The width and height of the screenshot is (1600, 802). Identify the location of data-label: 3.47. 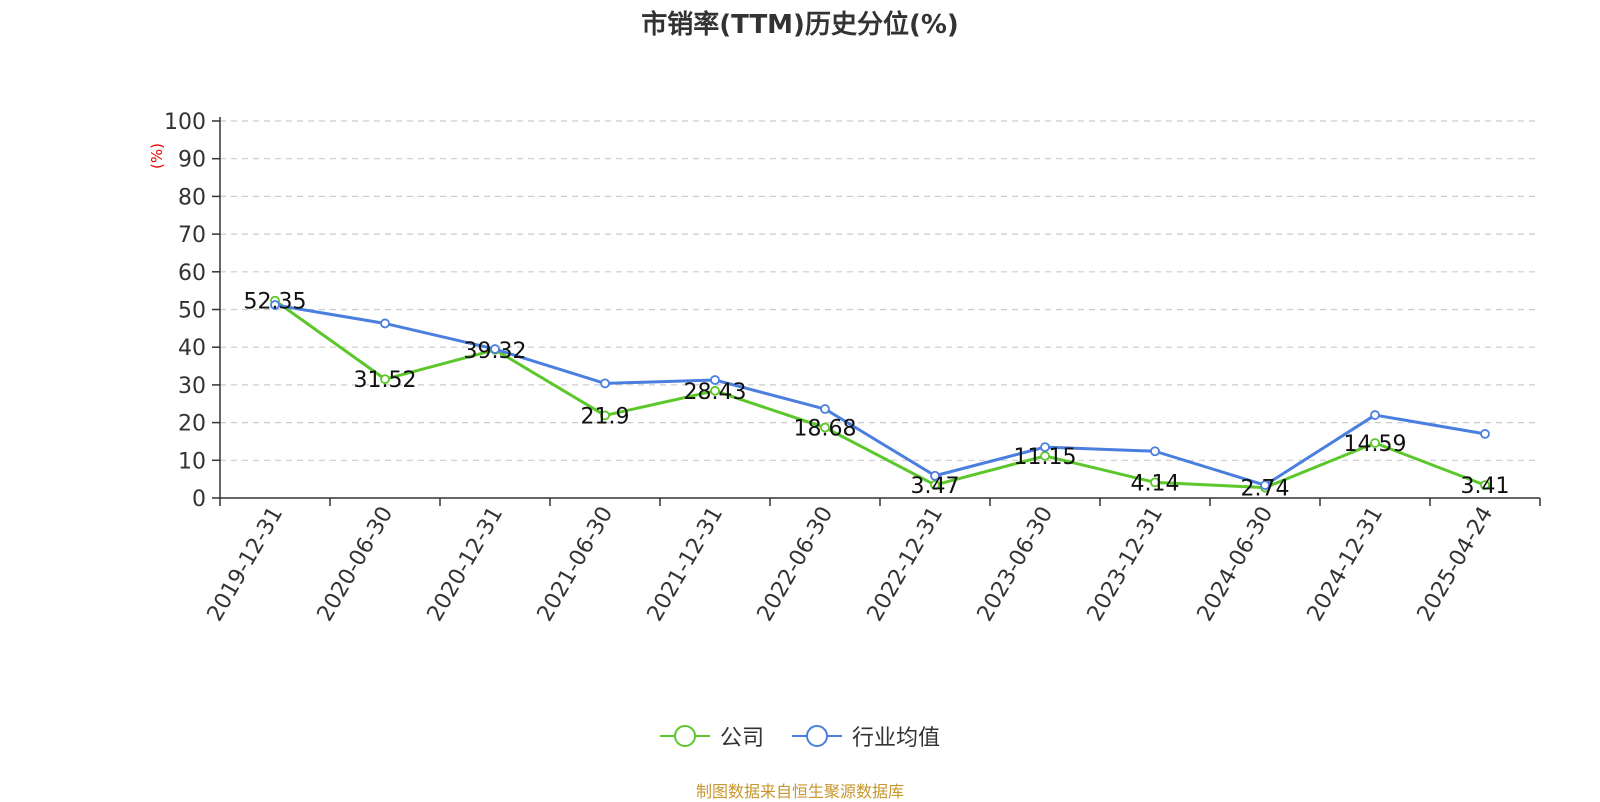
(935, 486).